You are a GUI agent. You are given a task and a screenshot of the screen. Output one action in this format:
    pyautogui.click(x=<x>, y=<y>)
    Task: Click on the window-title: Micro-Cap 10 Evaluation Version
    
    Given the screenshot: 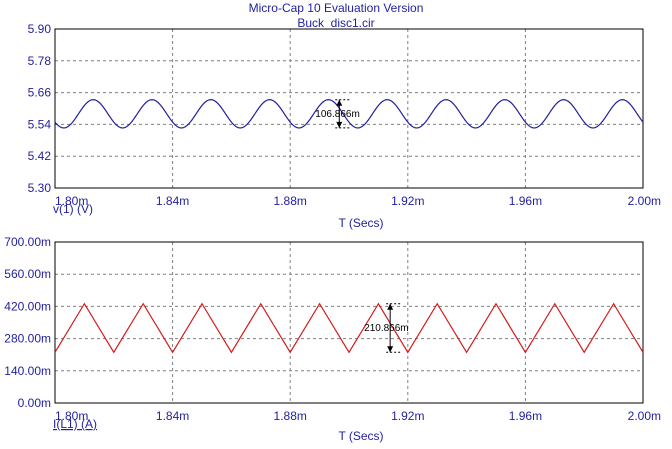 What is the action you would take?
    pyautogui.click(x=336, y=8)
    